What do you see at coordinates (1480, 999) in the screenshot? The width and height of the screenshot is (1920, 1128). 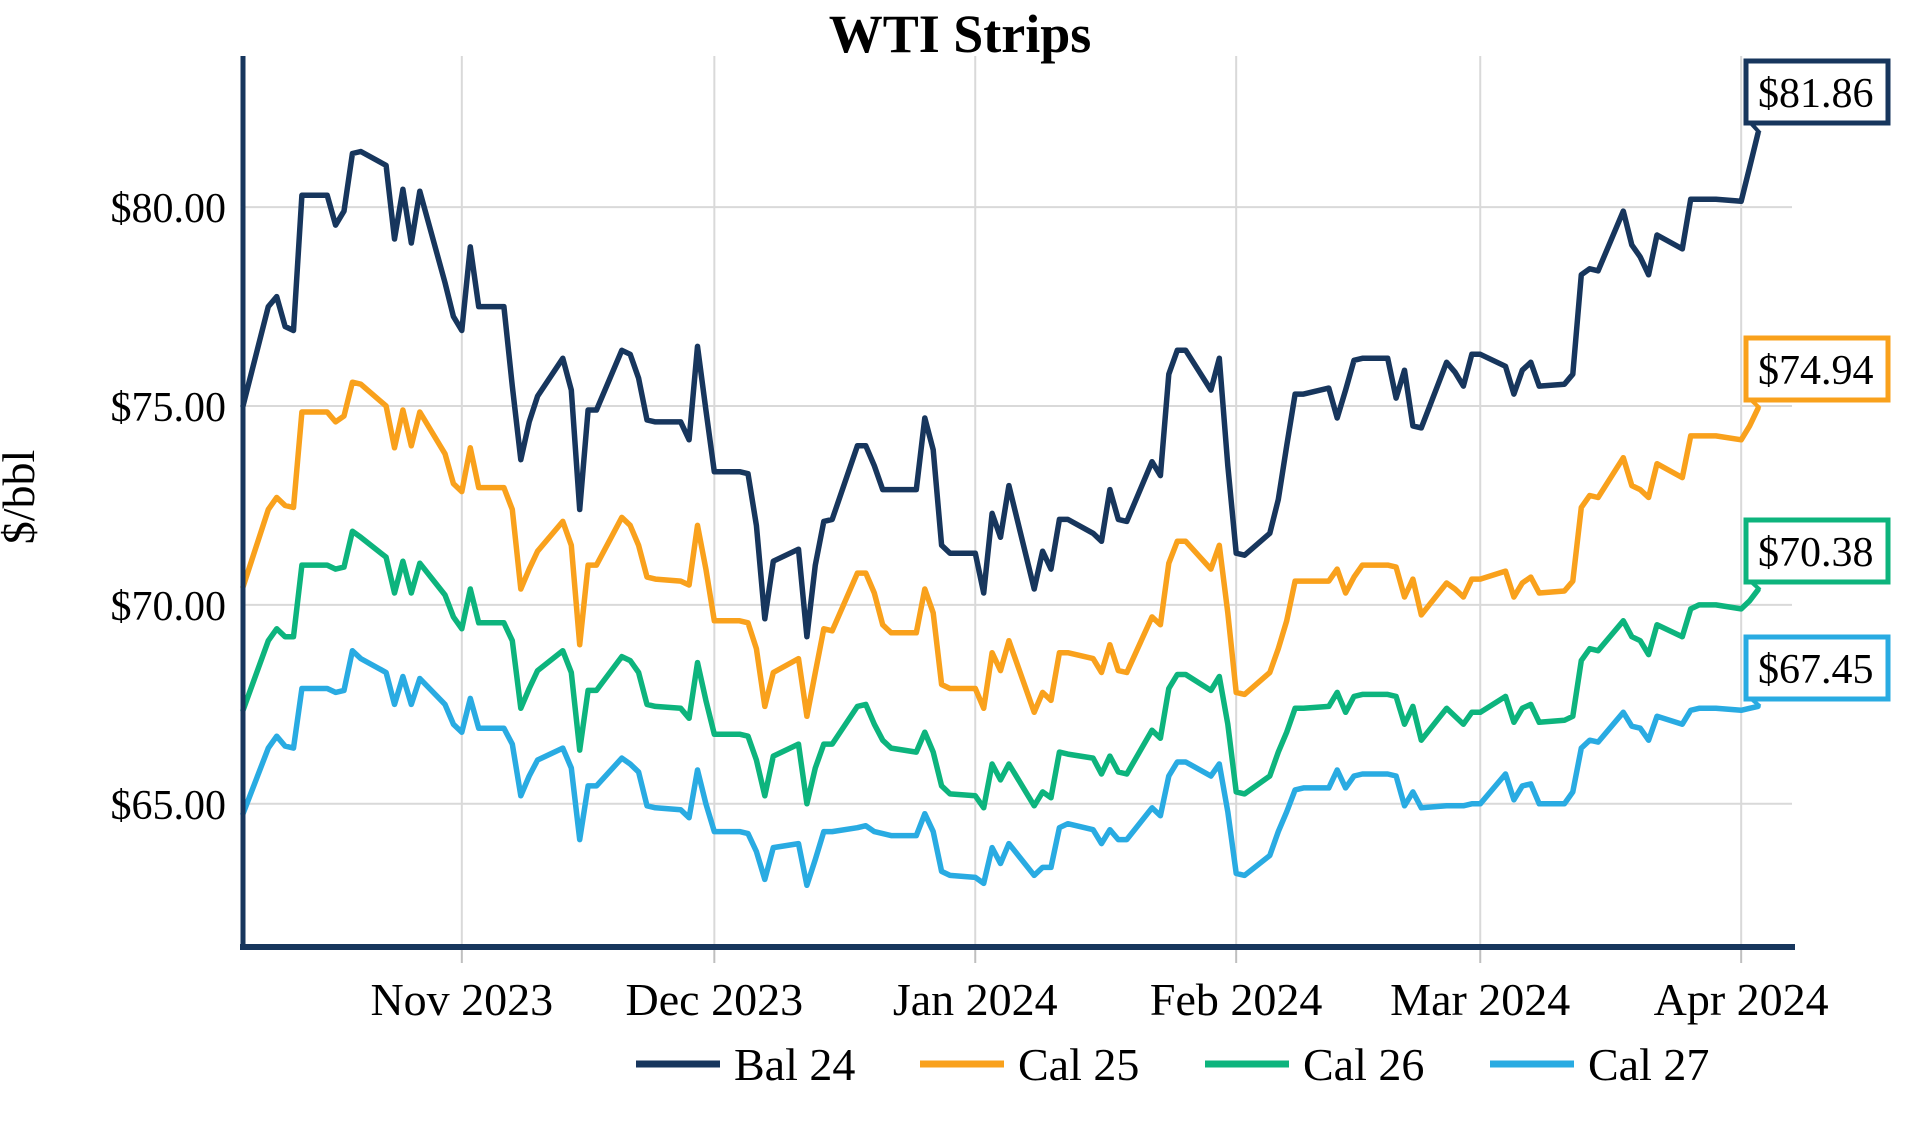 I see `x-tick-label: Mar 2024` at bounding box center [1480, 999].